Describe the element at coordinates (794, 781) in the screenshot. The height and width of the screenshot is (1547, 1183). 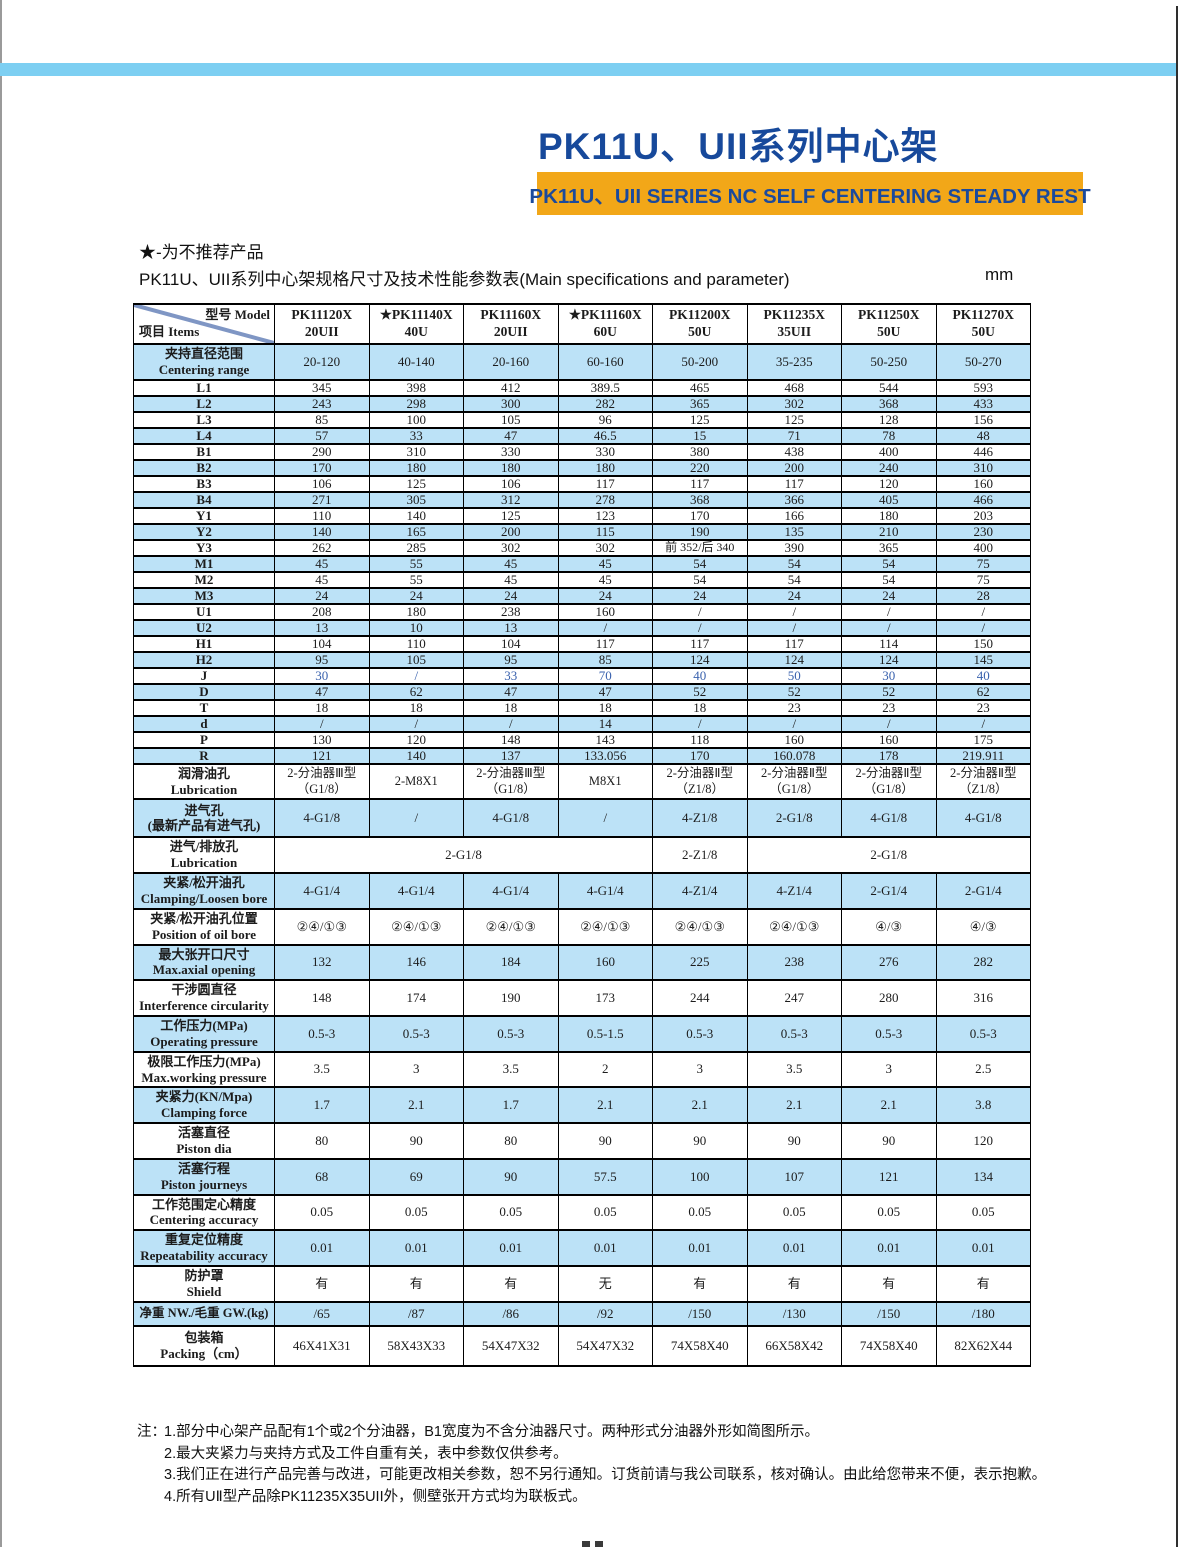
I see `table-cell: 2-分油器Ⅱ型 （G1/8）` at that location.